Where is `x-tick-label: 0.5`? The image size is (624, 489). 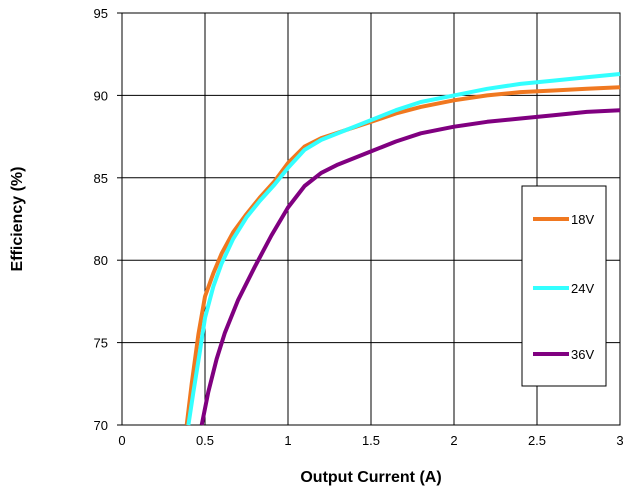 x-tick-label: 0.5 is located at coordinates (205, 440).